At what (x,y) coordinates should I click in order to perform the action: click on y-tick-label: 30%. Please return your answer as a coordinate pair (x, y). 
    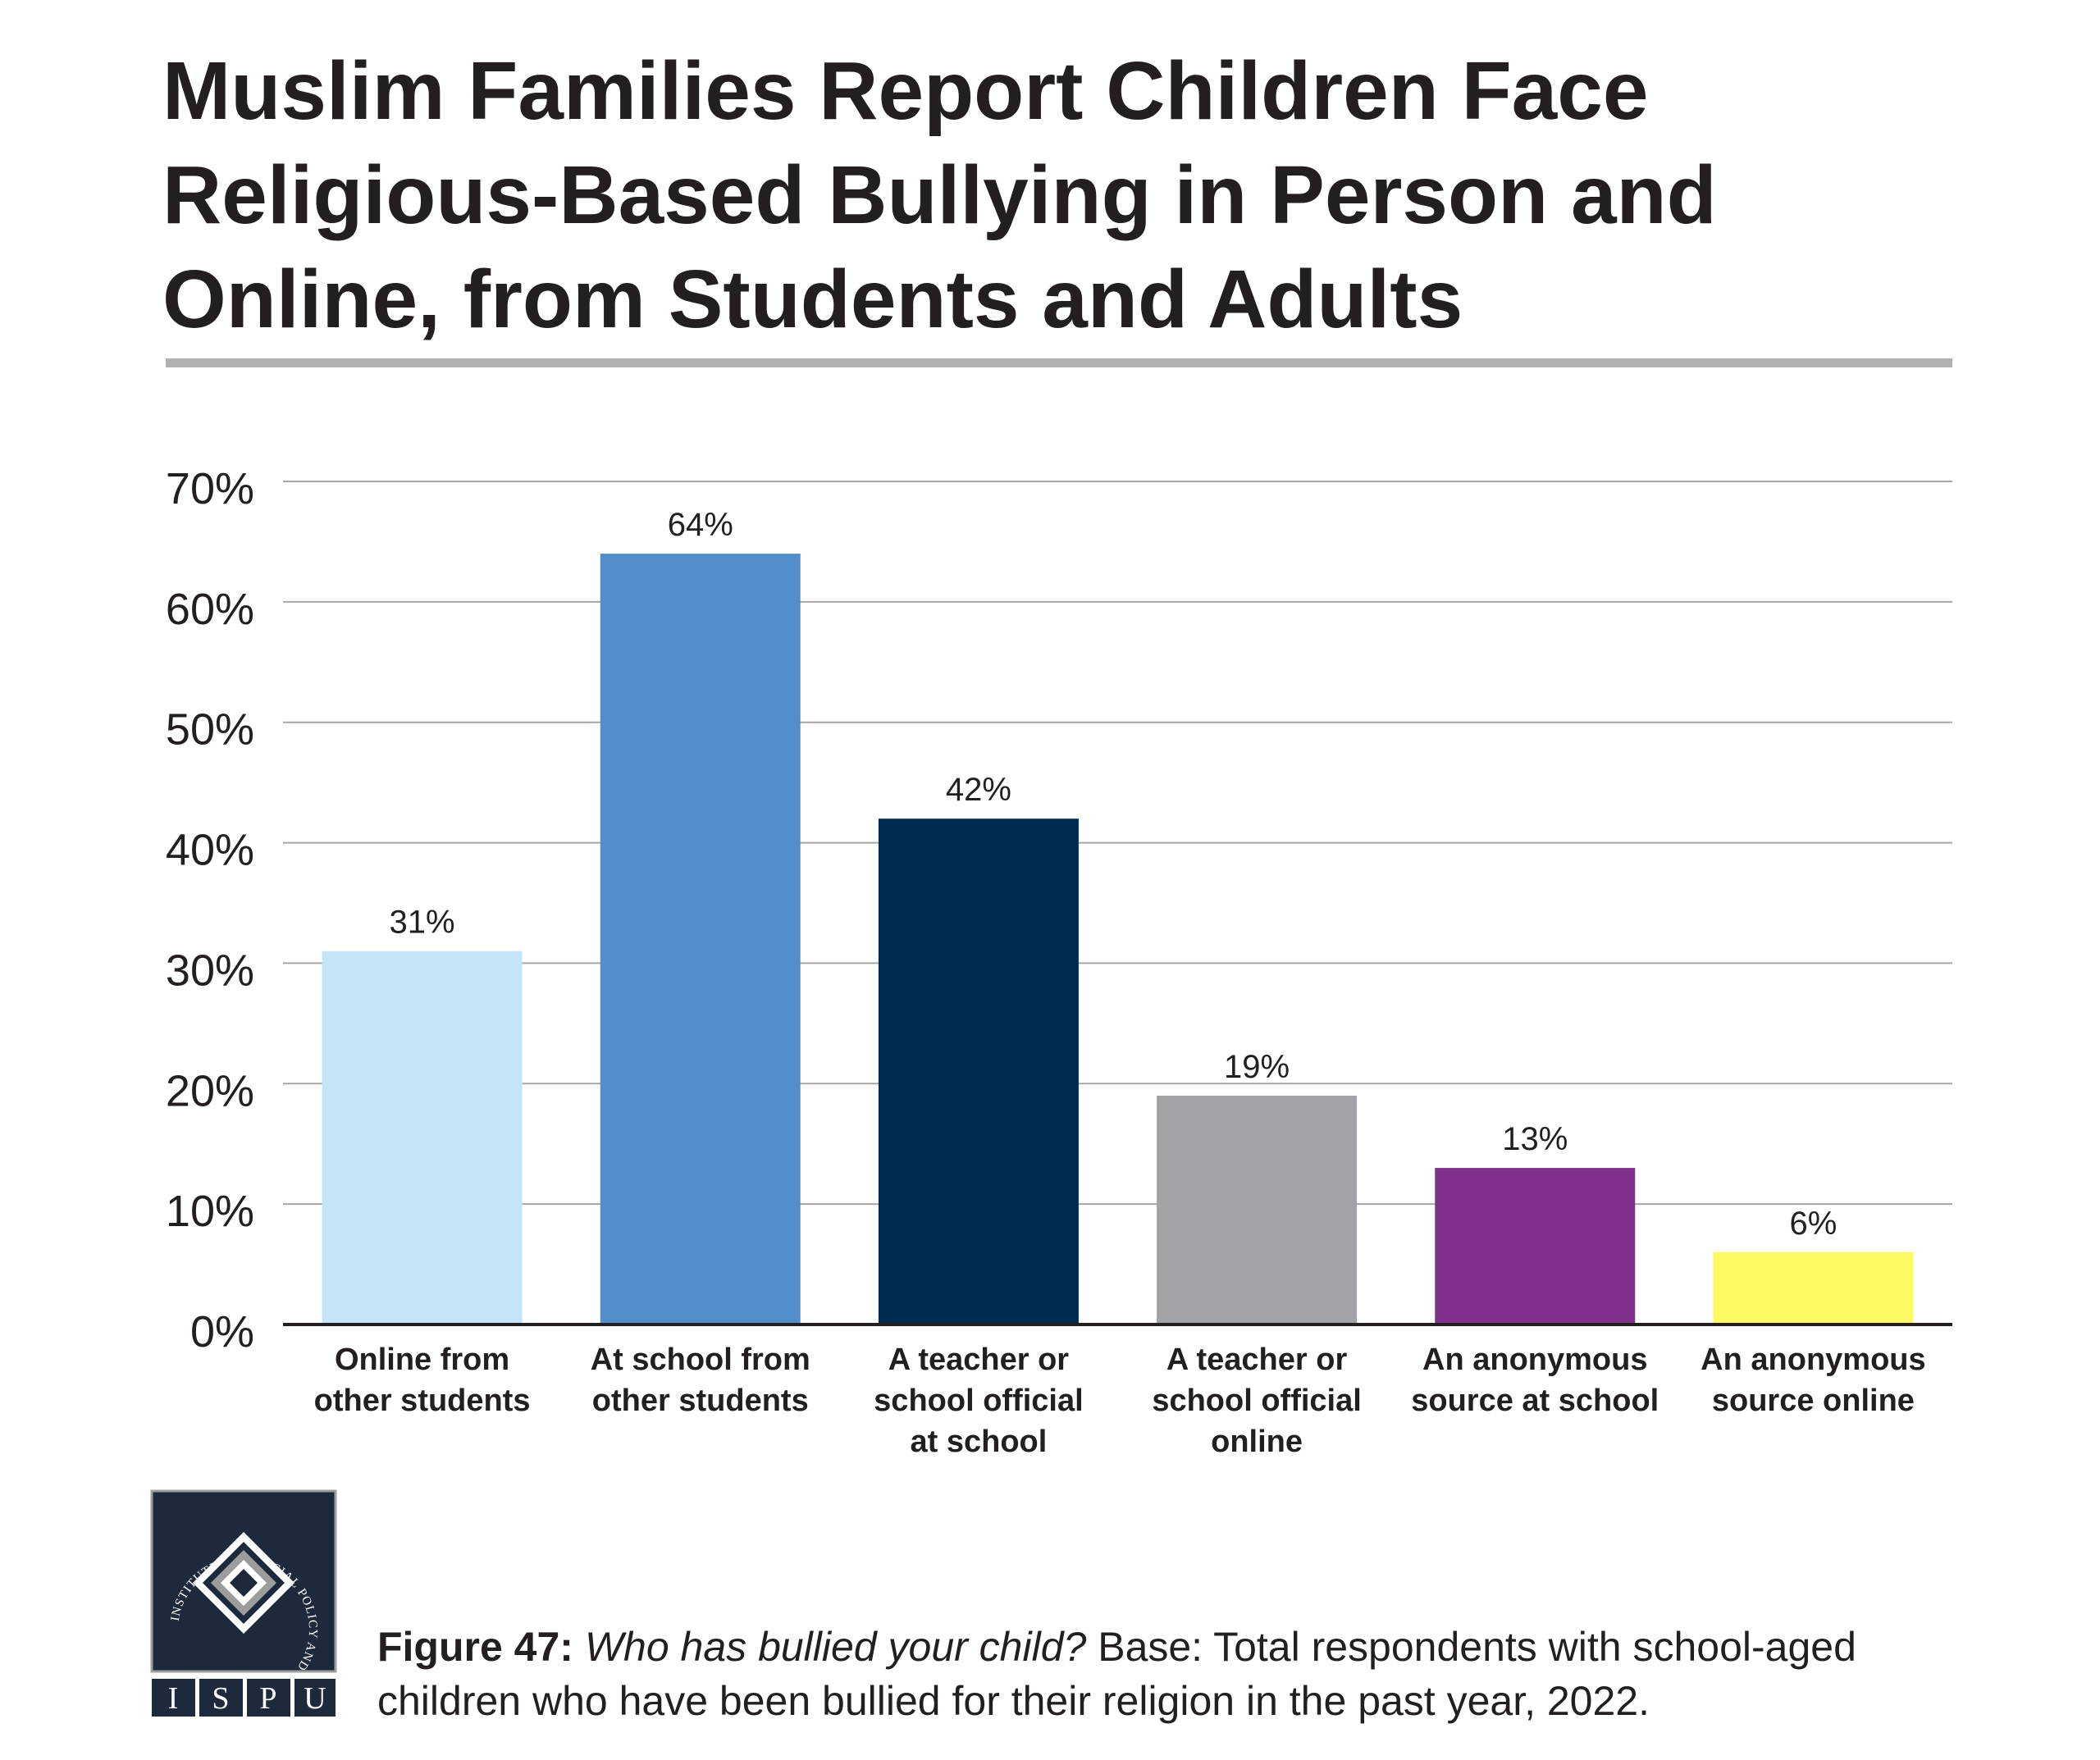
    Looking at the image, I should click on (210, 970).